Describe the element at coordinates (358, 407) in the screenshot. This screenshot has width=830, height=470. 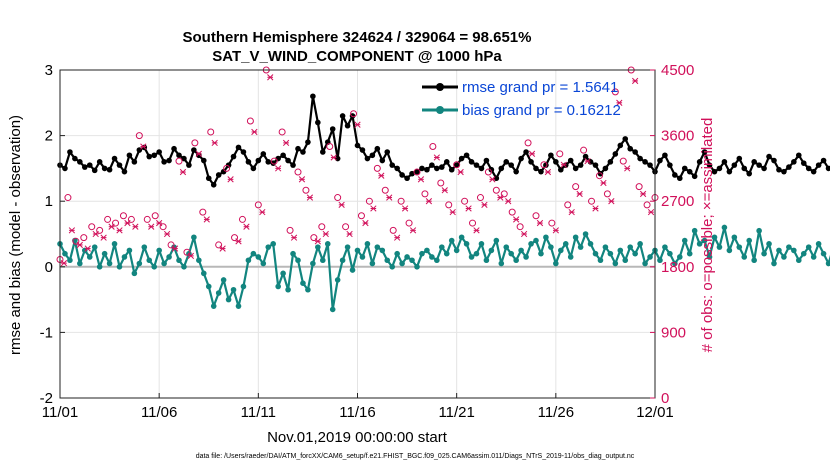
I see `x-axis-ticks: 11/01 11/06 11/11 11/16 11/21 11/26 12/01` at that location.